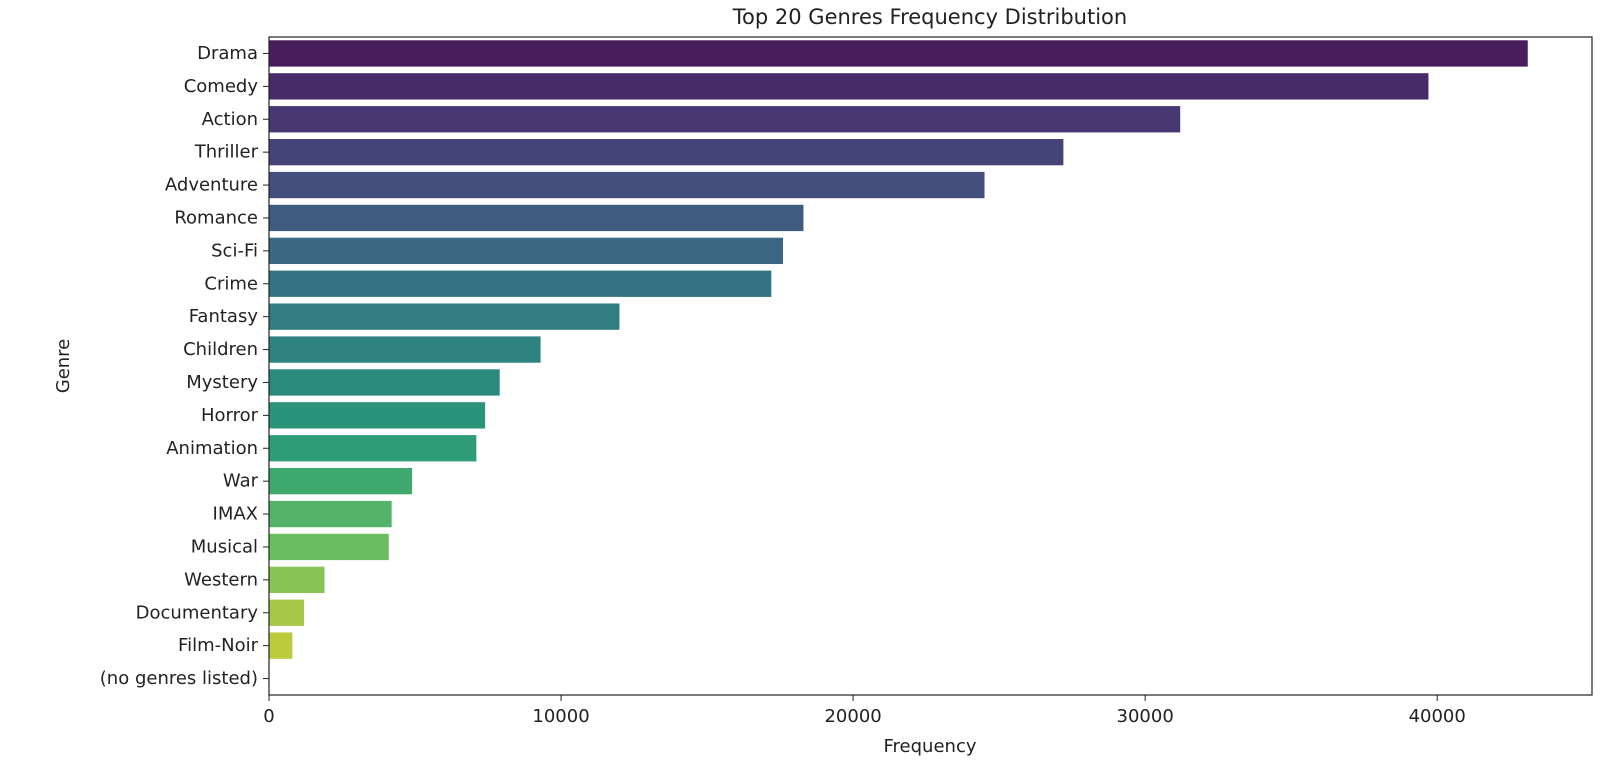 The height and width of the screenshot is (775, 1602). Describe the element at coordinates (227, 53) in the screenshot. I see `y-tick-label: Drama` at that location.